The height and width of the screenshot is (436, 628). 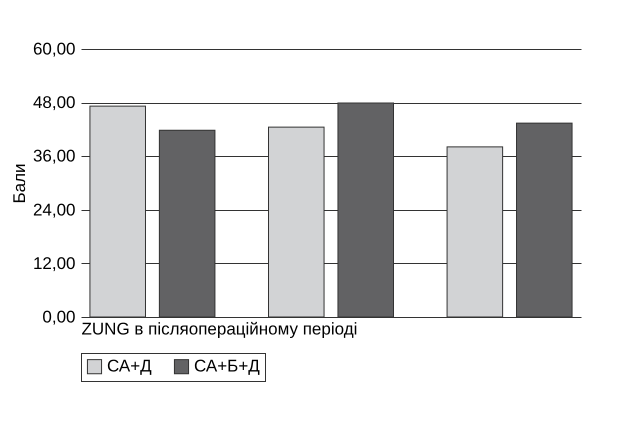 I want to click on y-tick-label: 60,00, so click(x=54, y=49).